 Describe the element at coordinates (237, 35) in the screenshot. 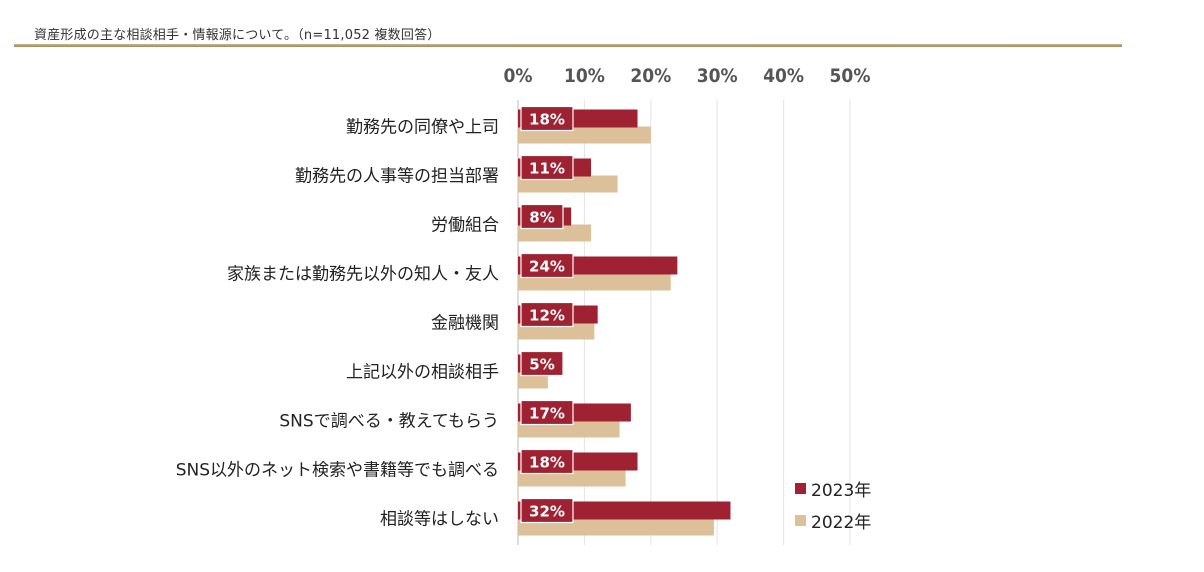

I see `chart-caption: 資産形成の主な相談相手・情報源について。（n=11,052 複数回答）` at that location.